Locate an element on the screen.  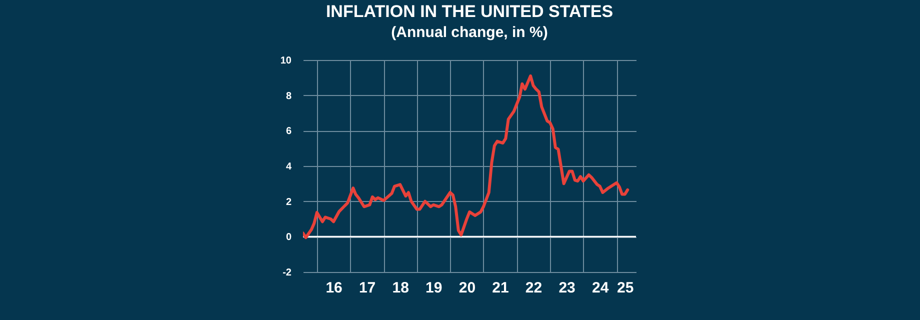
x-tick-label: 21 is located at coordinates (500, 288).